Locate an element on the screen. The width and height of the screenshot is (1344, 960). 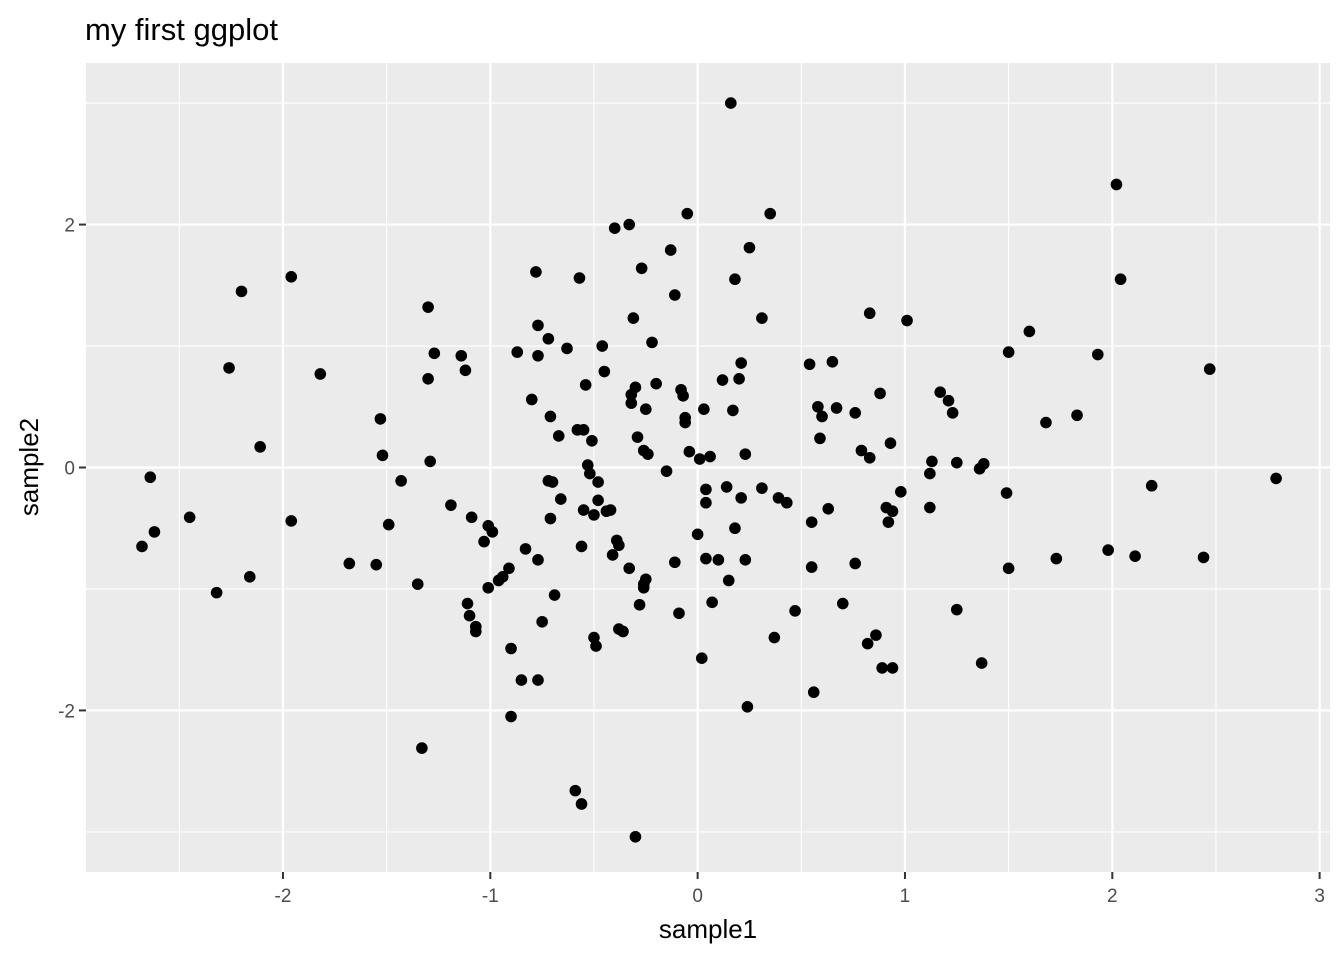
y-axis: -2 0 2 is located at coordinates (72, 469).